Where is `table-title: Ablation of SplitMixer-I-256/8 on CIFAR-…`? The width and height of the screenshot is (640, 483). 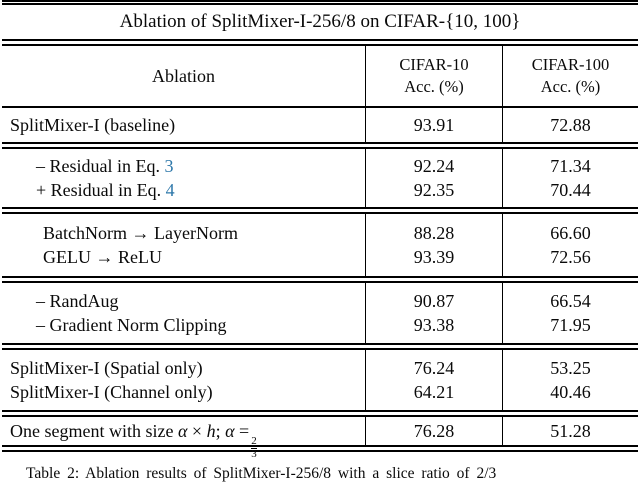
table-title: Ablation of SplitMixer-I-256/8 on CIFAR-… is located at coordinates (320, 21).